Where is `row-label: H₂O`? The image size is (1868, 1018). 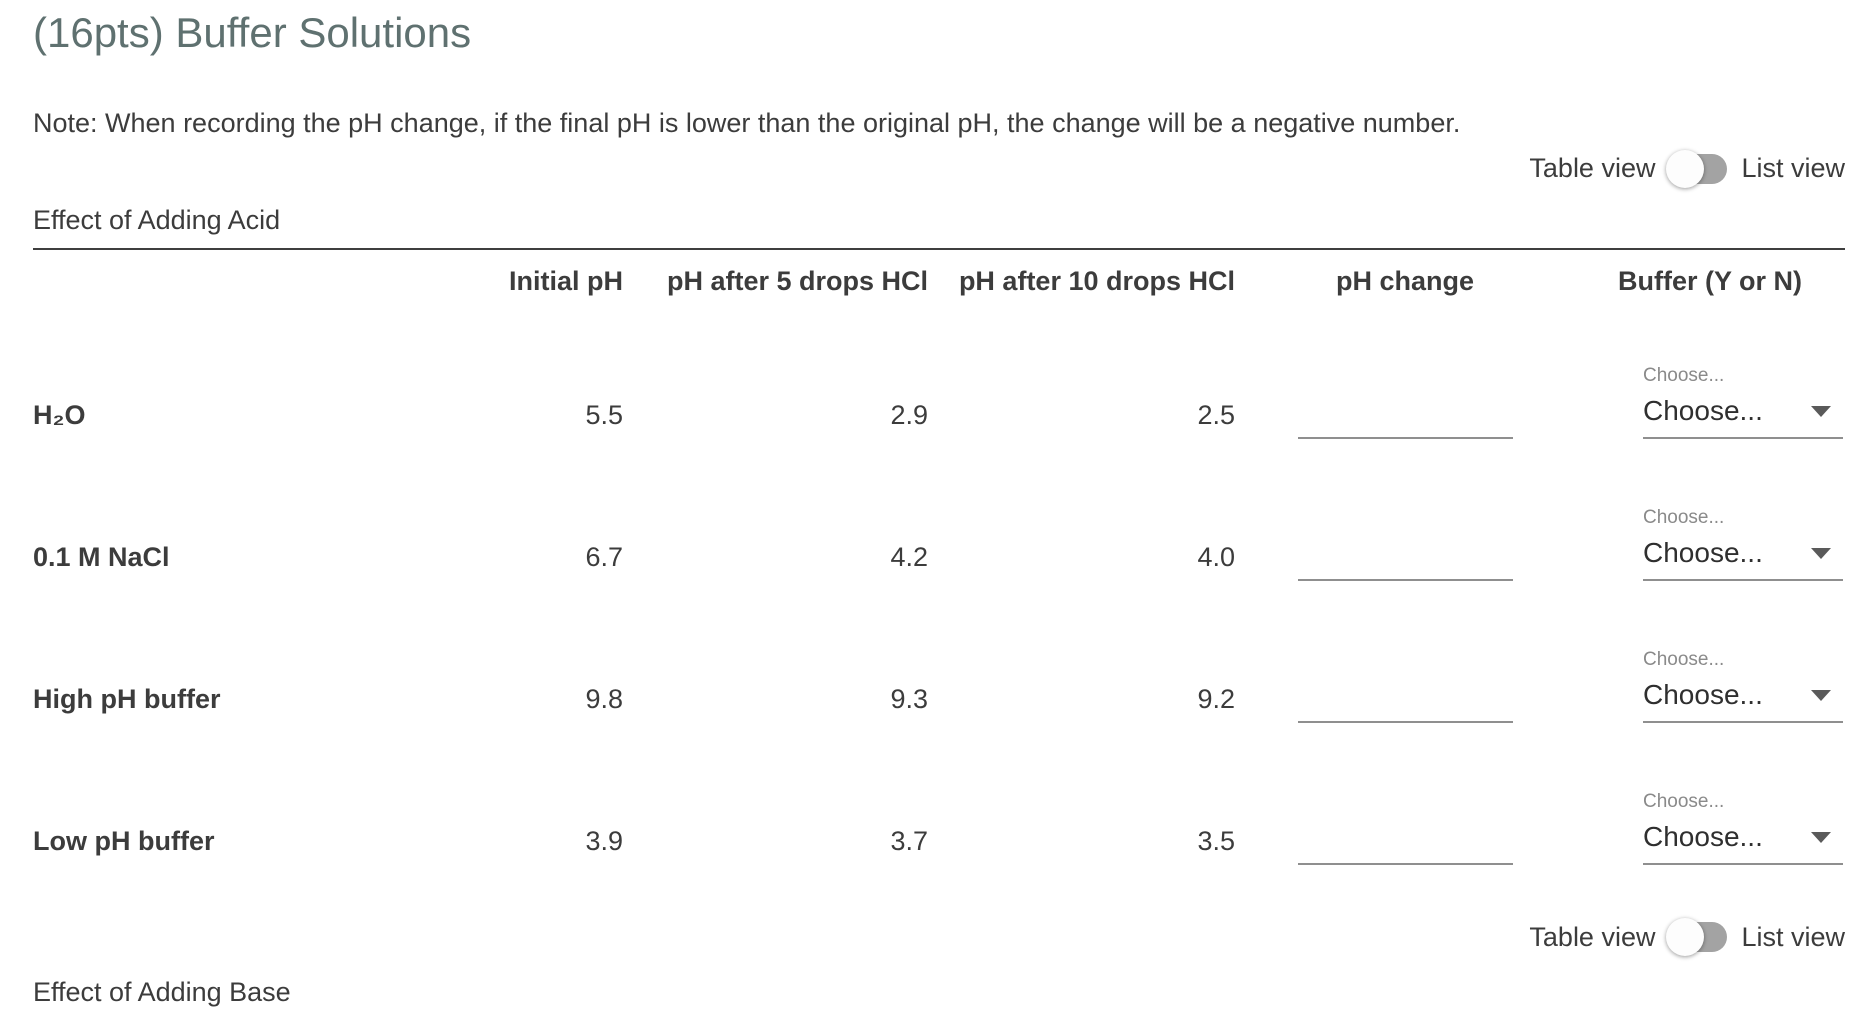 row-label: H₂O is located at coordinates (59, 415).